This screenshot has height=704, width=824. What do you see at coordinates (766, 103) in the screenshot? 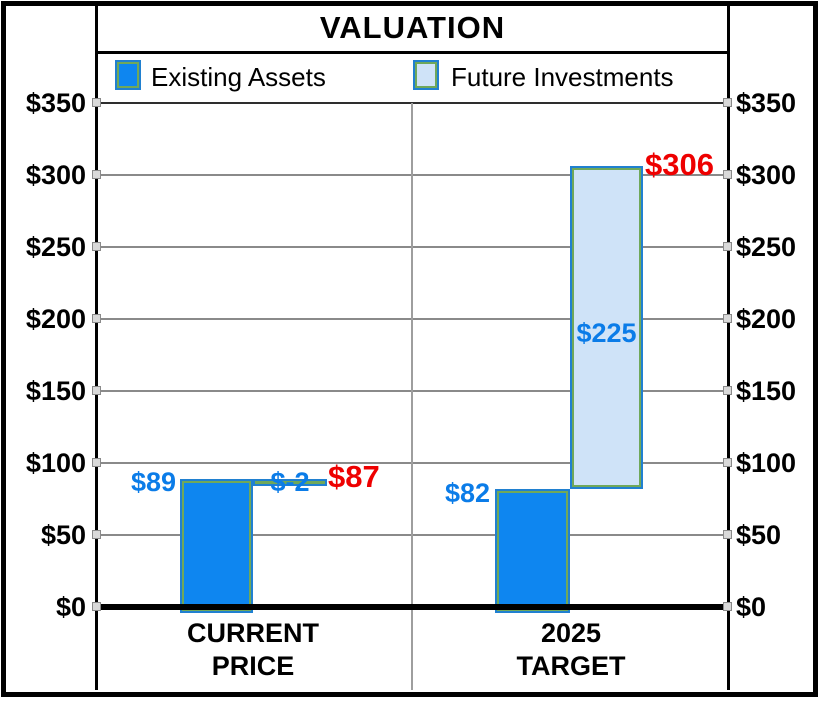
I see `y-axis-right-label-350: $350` at bounding box center [766, 103].